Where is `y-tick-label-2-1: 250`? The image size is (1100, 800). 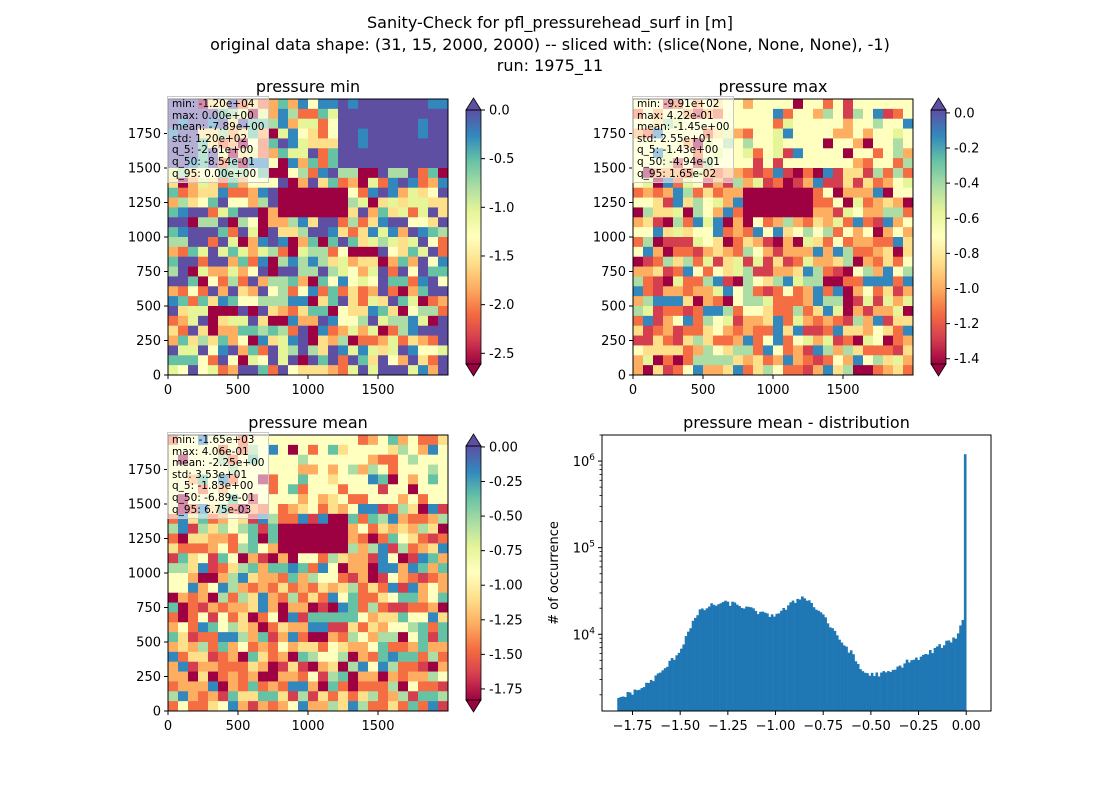
y-tick-label-2-1: 250 is located at coordinates (148, 677).